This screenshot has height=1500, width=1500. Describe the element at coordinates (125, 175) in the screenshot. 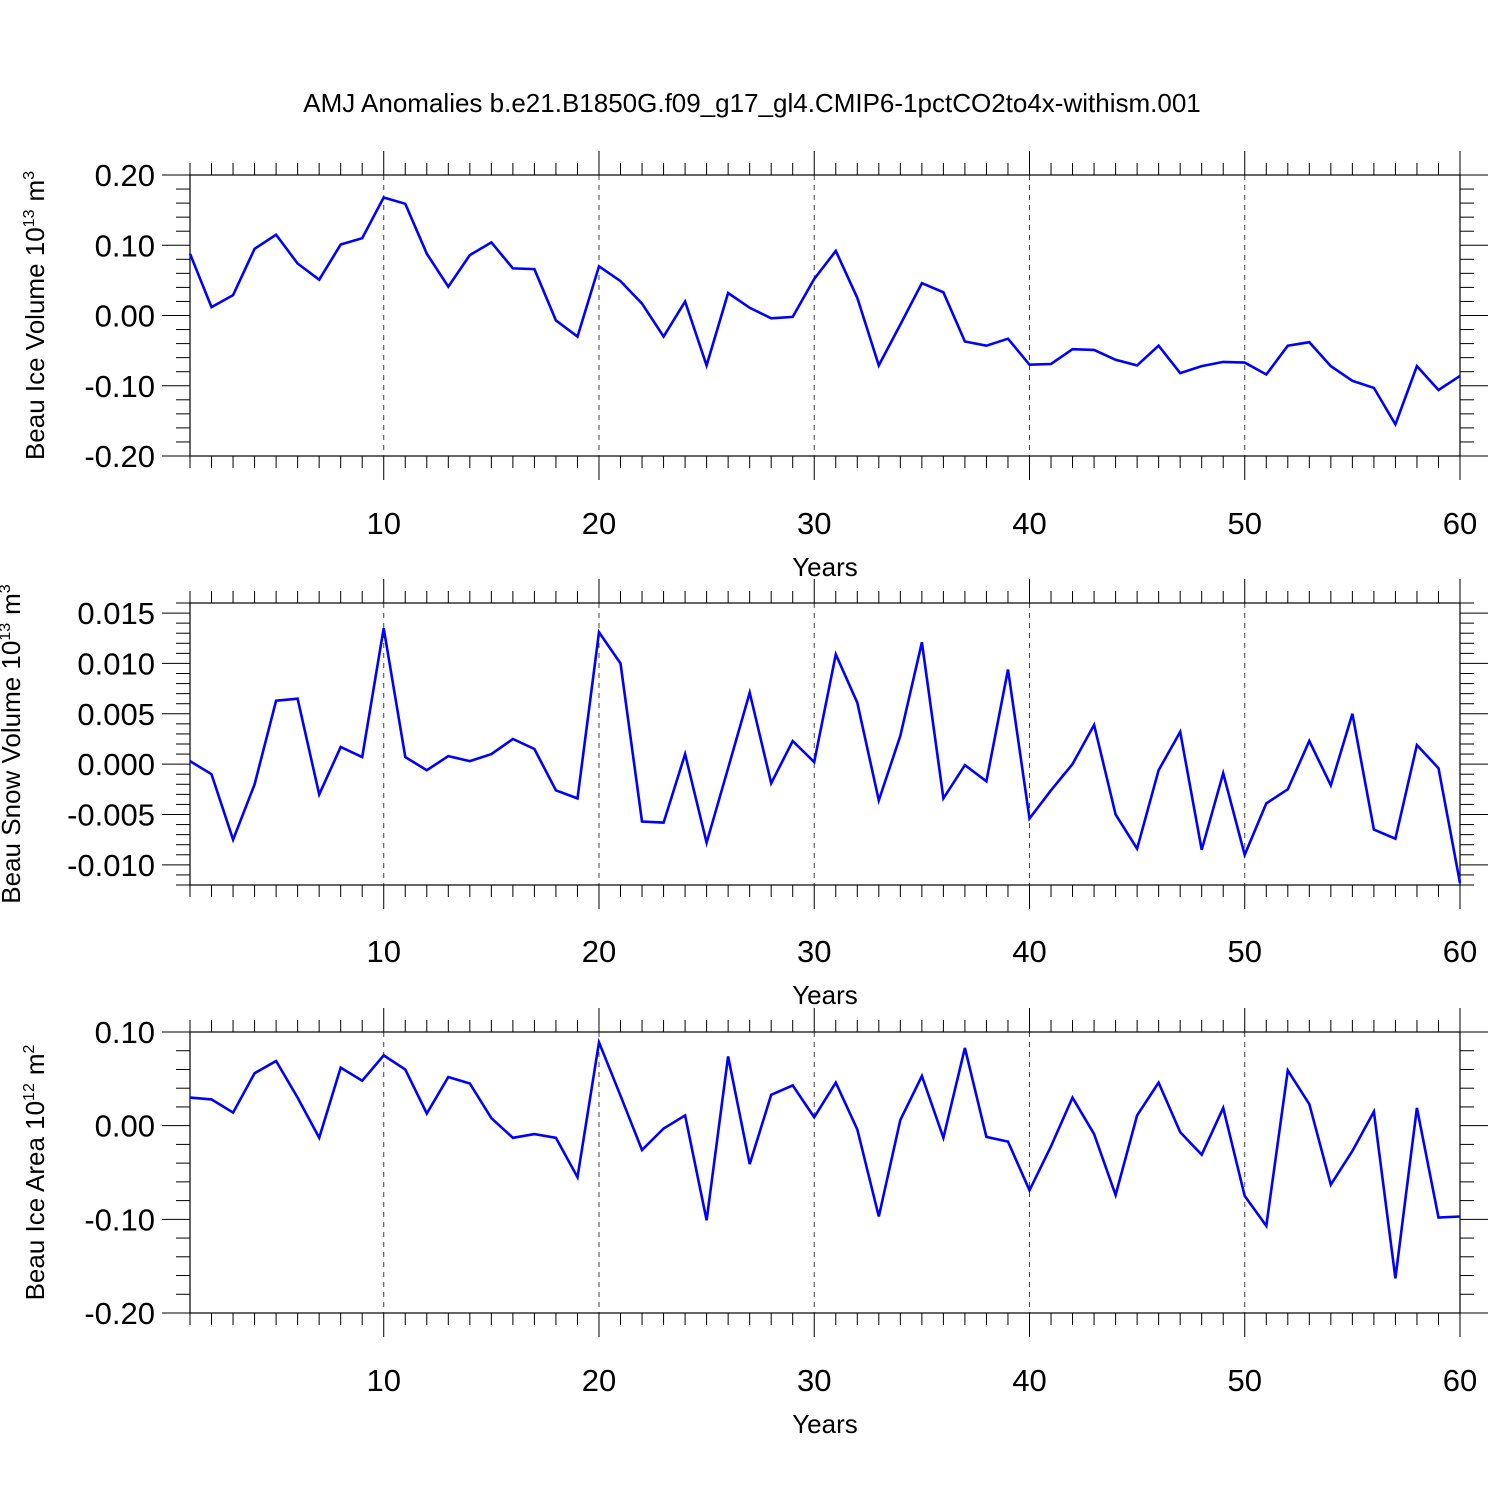

I see `y-tick-label: 0.20` at that location.